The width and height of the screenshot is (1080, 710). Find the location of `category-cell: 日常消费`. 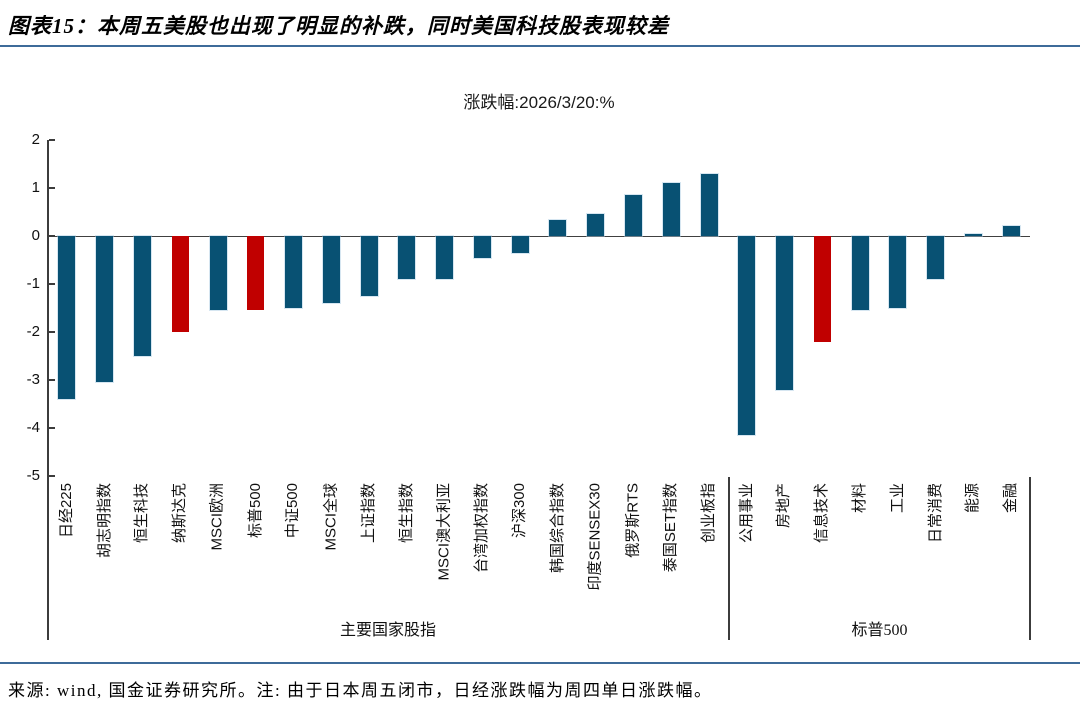

category-cell: 日常消费 is located at coordinates (936, 559).